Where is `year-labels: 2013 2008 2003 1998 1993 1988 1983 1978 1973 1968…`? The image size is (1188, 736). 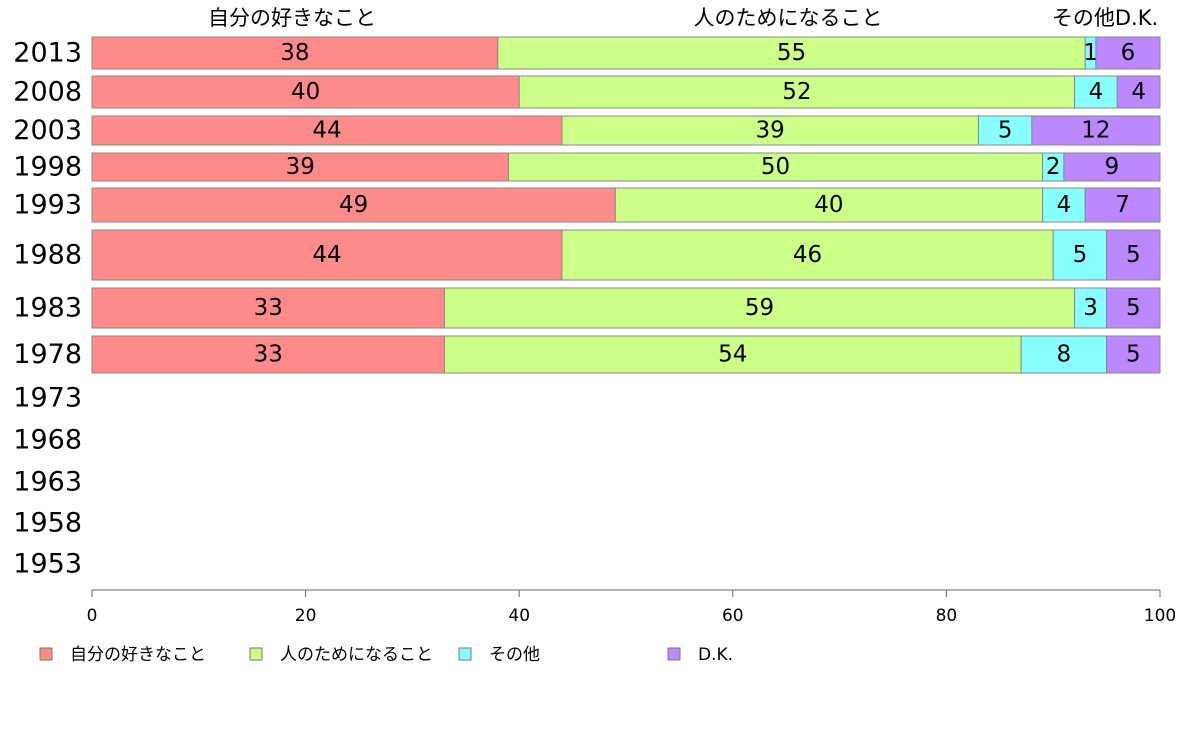 year-labels: 2013 2008 2003 1998 1993 1988 1983 1978 1973 1968… is located at coordinates (47, 309).